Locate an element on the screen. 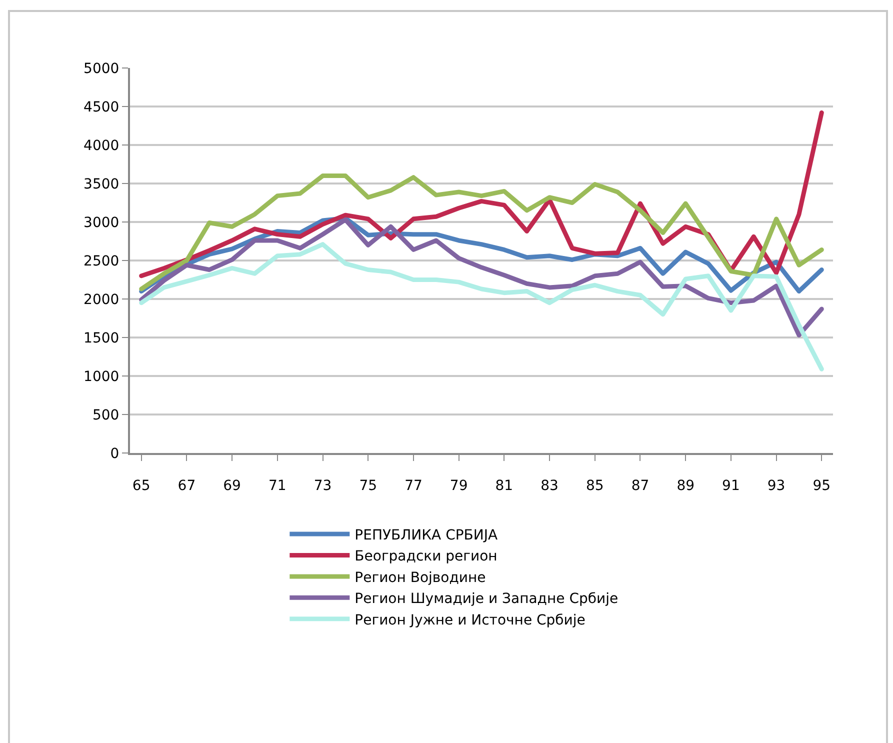 This screenshot has height=743, width=893. legend-label: РЕПУБЛИКА СРБИЈА is located at coordinates (426, 536).